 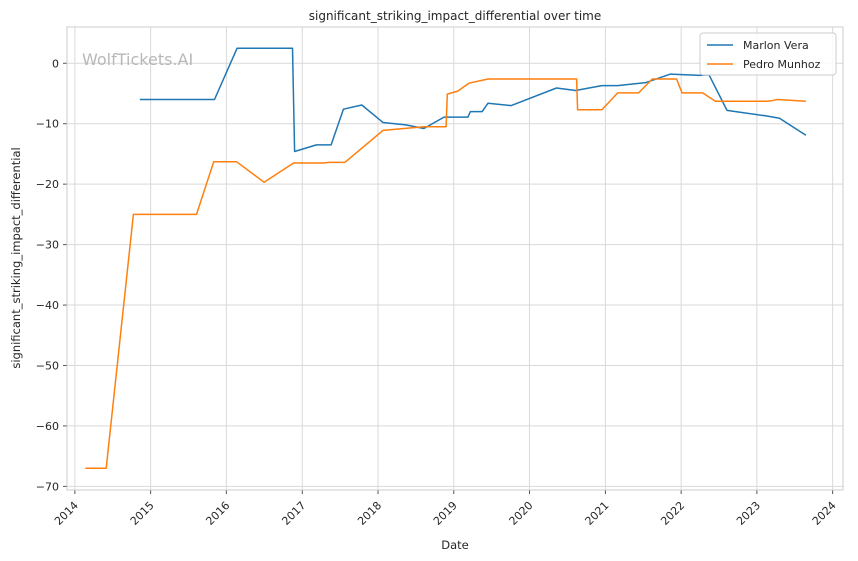 I want to click on x-tick-label: 2022, so click(x=672, y=513).